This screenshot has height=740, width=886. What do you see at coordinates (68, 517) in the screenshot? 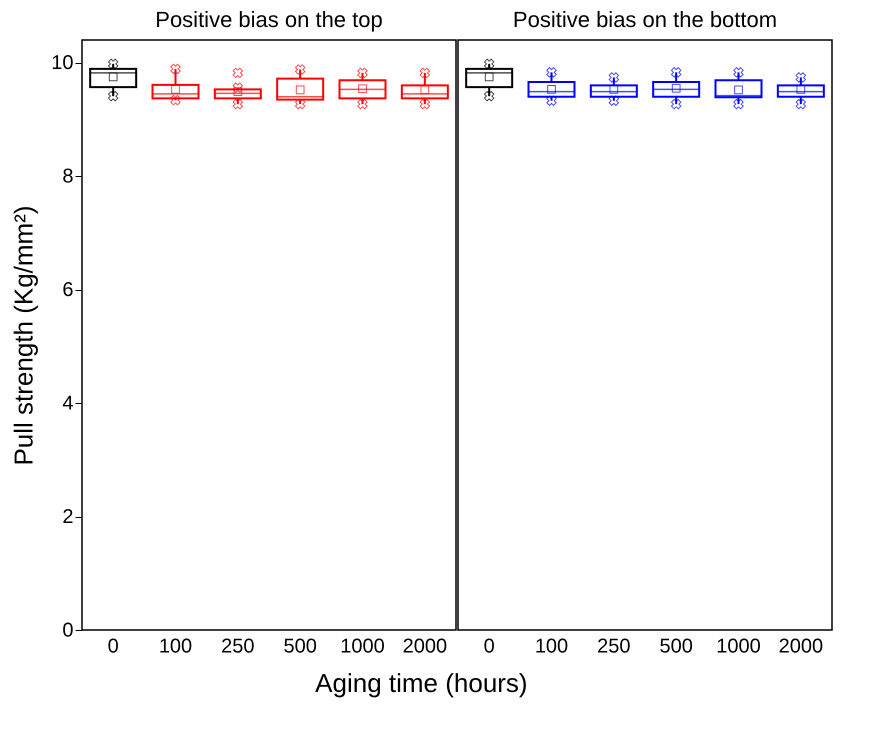
I see `y-tick-label: 2` at bounding box center [68, 517].